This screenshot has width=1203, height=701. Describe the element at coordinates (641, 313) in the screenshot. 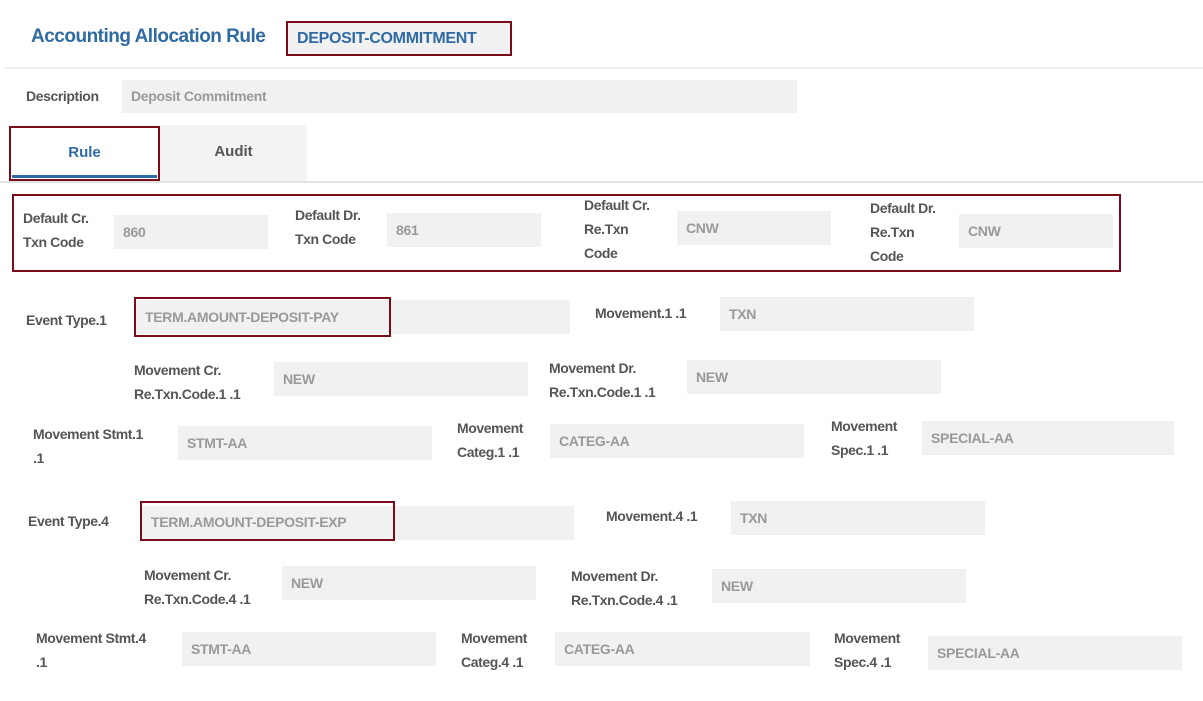

I see `movement-1-label: Movement.1 .1` at that location.